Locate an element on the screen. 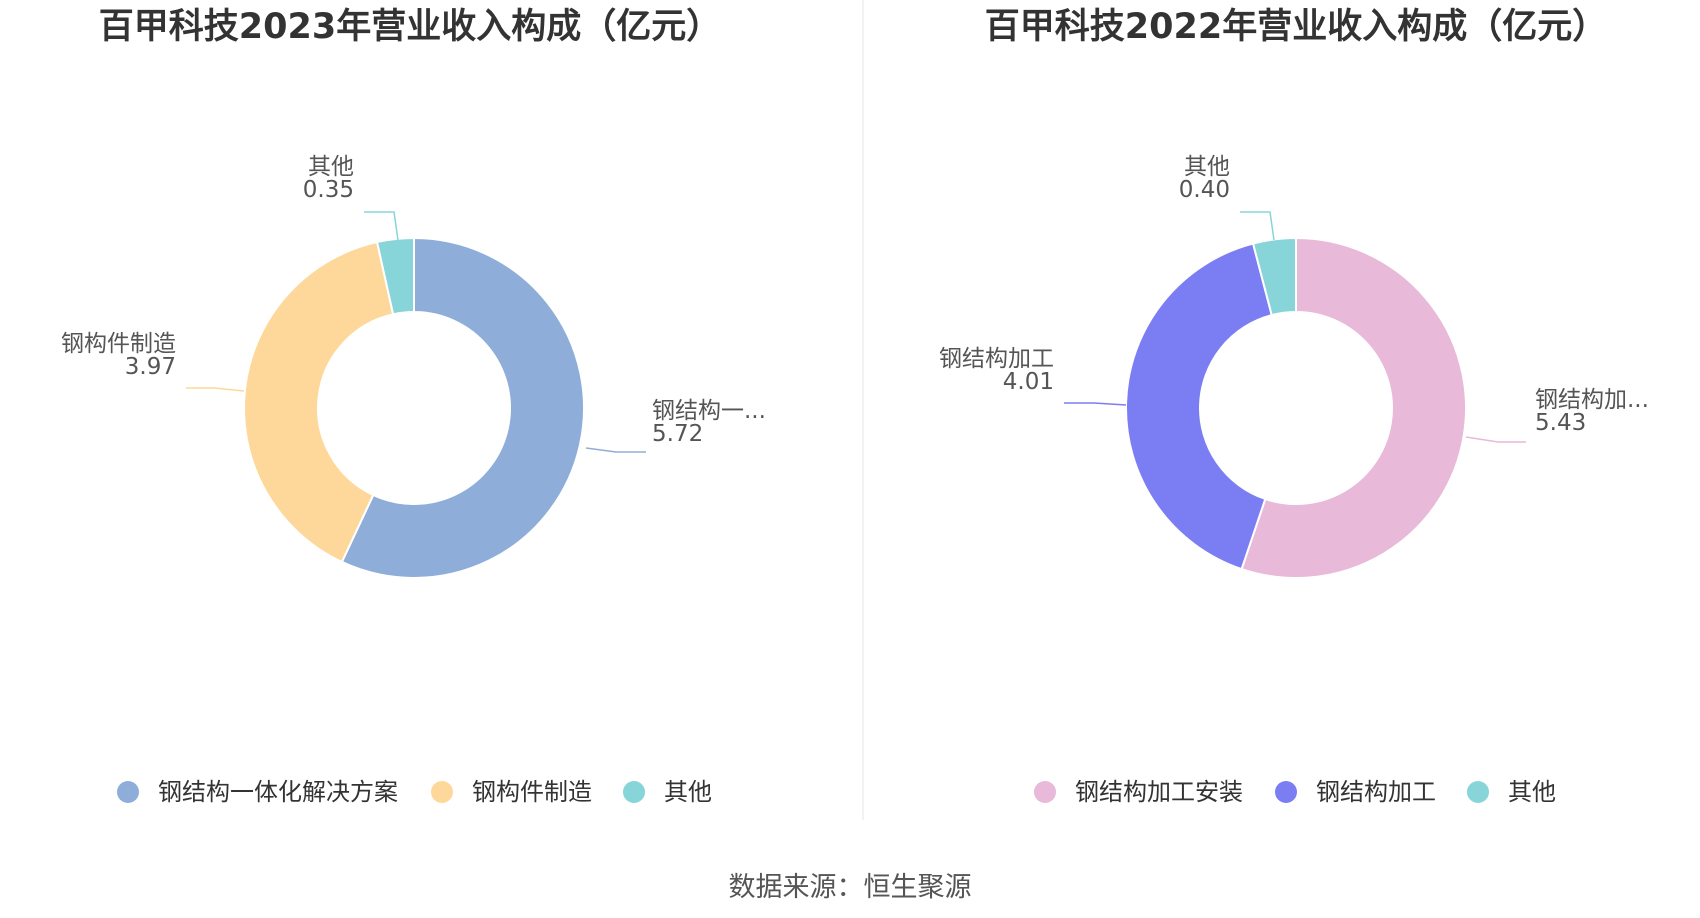 The width and height of the screenshot is (1700, 918). legend: 钢结构加工安装 钢结构加工 其他 is located at coordinates (1295, 792).